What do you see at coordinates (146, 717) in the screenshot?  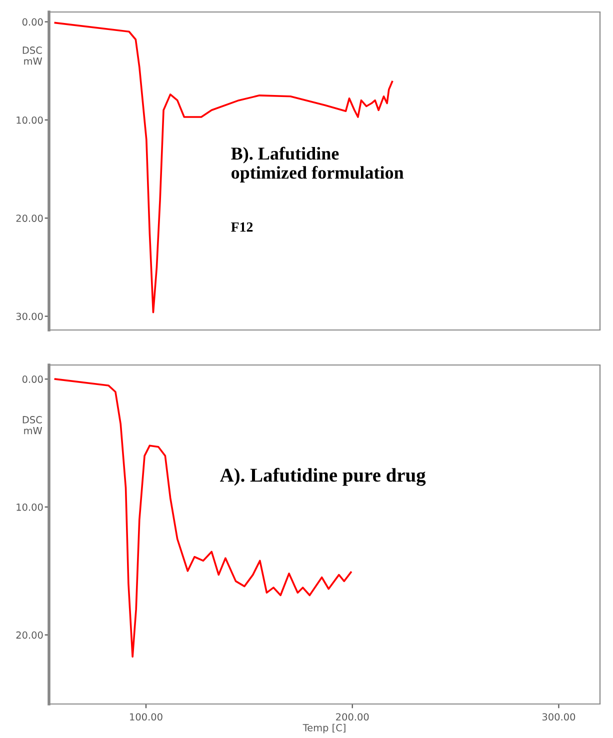 I see `x-tick-label: 100.00` at bounding box center [146, 717].